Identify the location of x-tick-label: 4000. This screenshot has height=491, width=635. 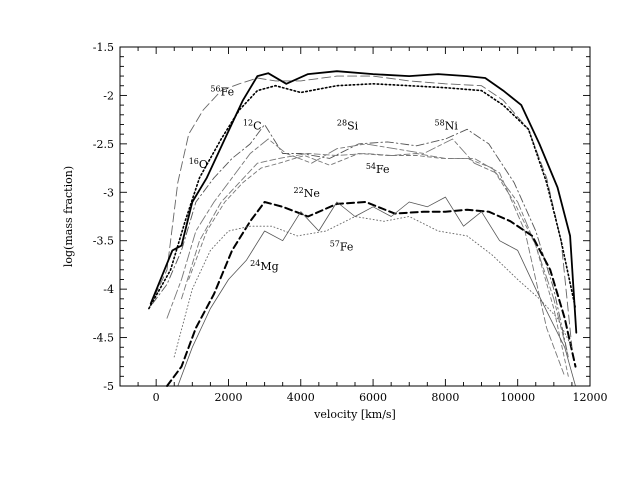
(301, 397).